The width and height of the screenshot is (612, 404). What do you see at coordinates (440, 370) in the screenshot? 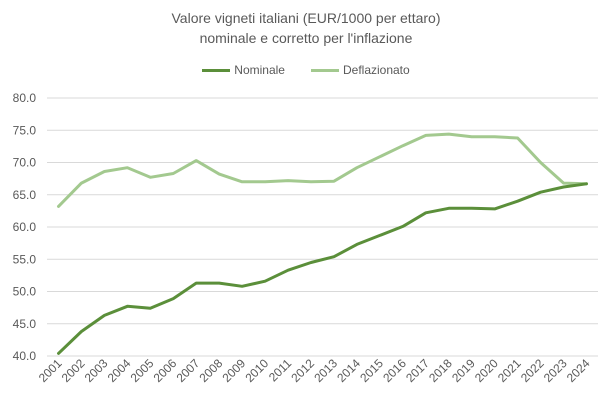
I see `x-tick-label: 2018` at bounding box center [440, 370].